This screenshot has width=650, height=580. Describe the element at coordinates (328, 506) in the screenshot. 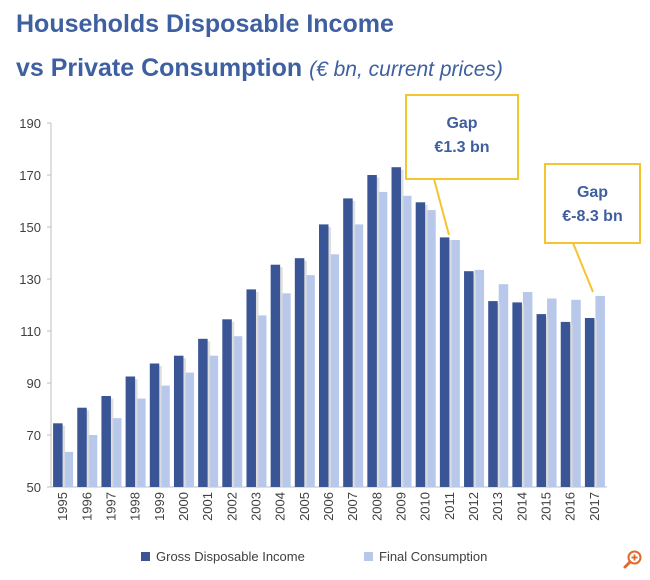

I see `x-tick-label: 2006` at that location.